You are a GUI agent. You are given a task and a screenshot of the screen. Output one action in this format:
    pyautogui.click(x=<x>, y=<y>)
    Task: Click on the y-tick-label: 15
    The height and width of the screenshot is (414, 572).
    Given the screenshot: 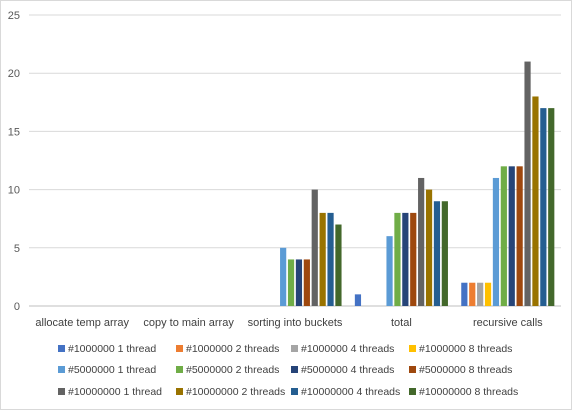 What is the action you would take?
    pyautogui.click(x=14, y=132)
    